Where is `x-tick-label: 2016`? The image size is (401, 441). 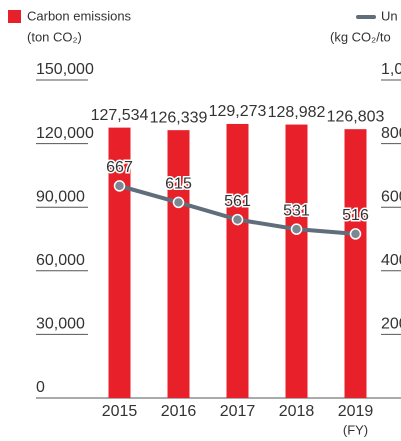
x-tick-label: 2016 is located at coordinates (179, 411).